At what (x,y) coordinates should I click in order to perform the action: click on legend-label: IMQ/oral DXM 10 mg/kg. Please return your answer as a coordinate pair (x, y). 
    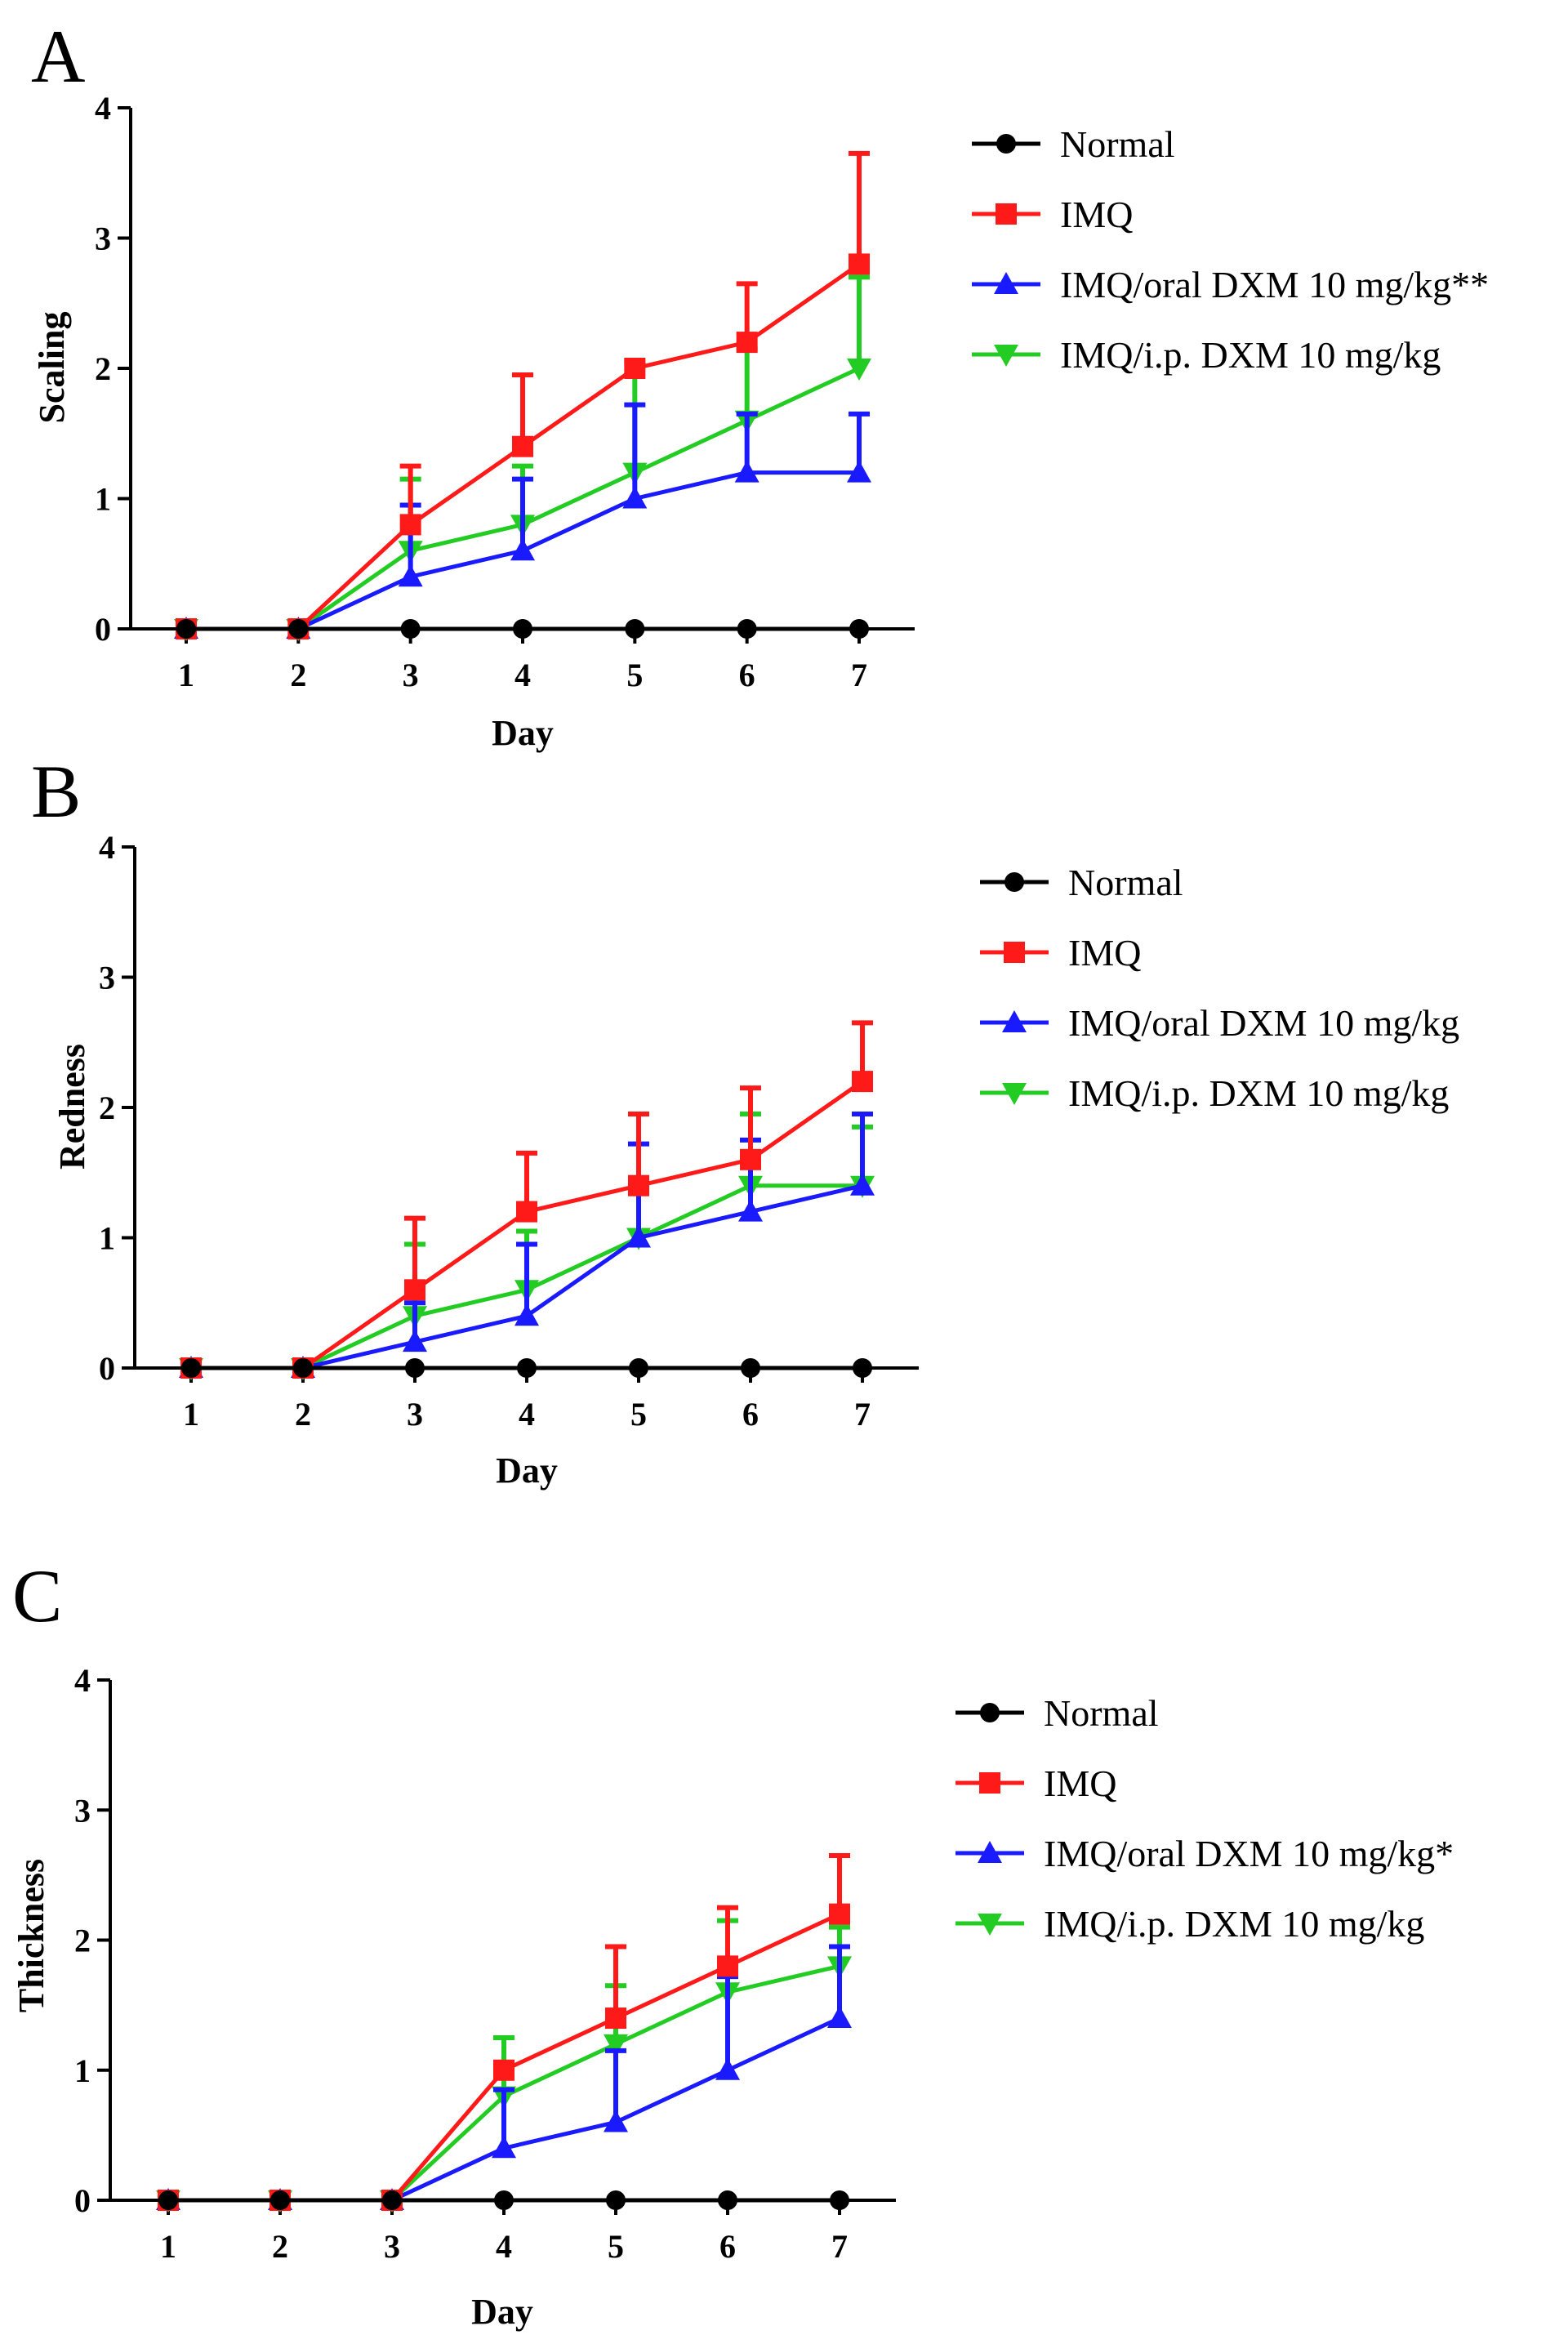
    Looking at the image, I should click on (1263, 1023).